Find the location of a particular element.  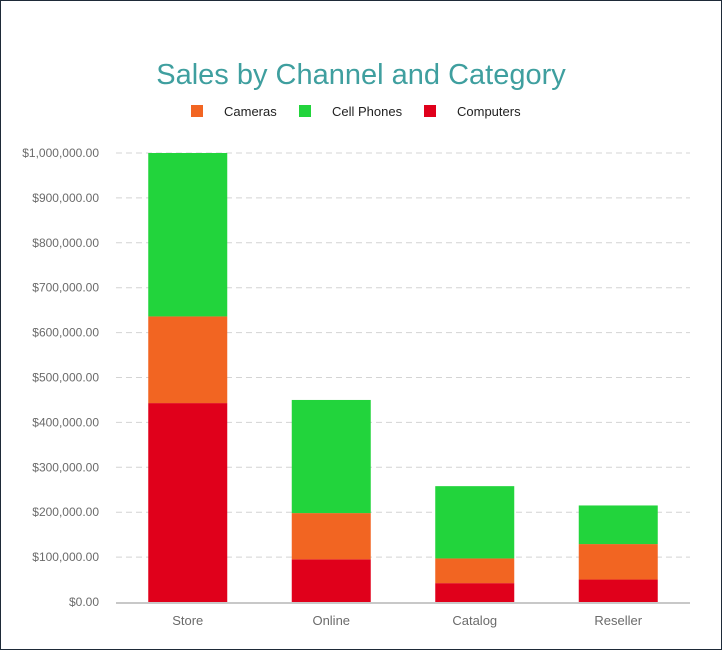

legend: Cameras Cell Phones Computers is located at coordinates (356, 111).